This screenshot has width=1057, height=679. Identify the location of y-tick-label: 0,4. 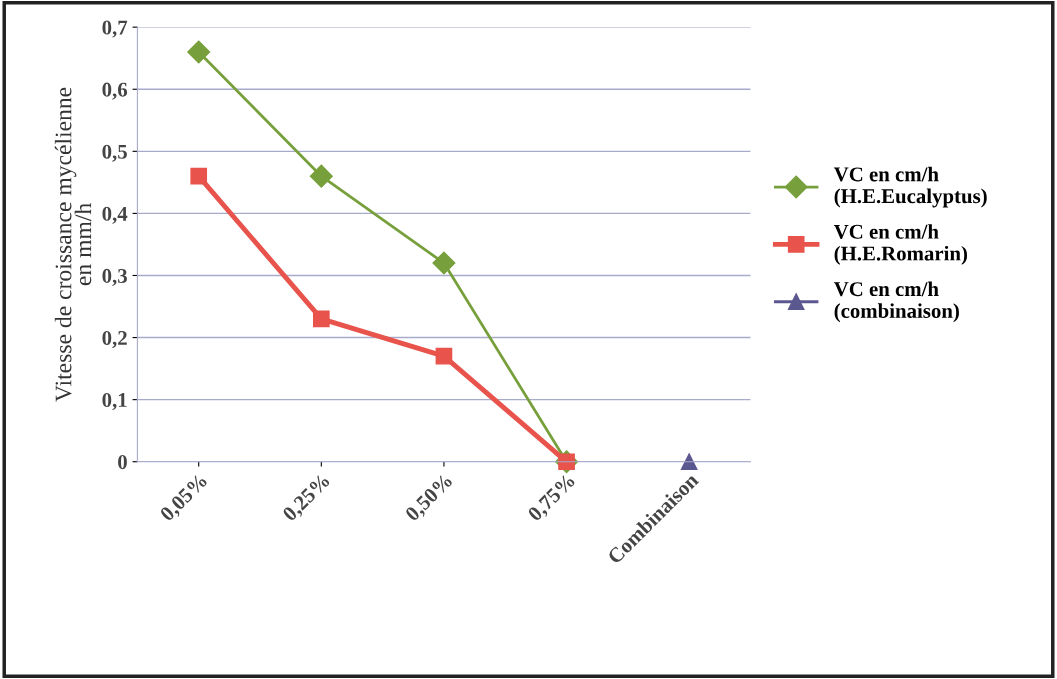
(115, 215).